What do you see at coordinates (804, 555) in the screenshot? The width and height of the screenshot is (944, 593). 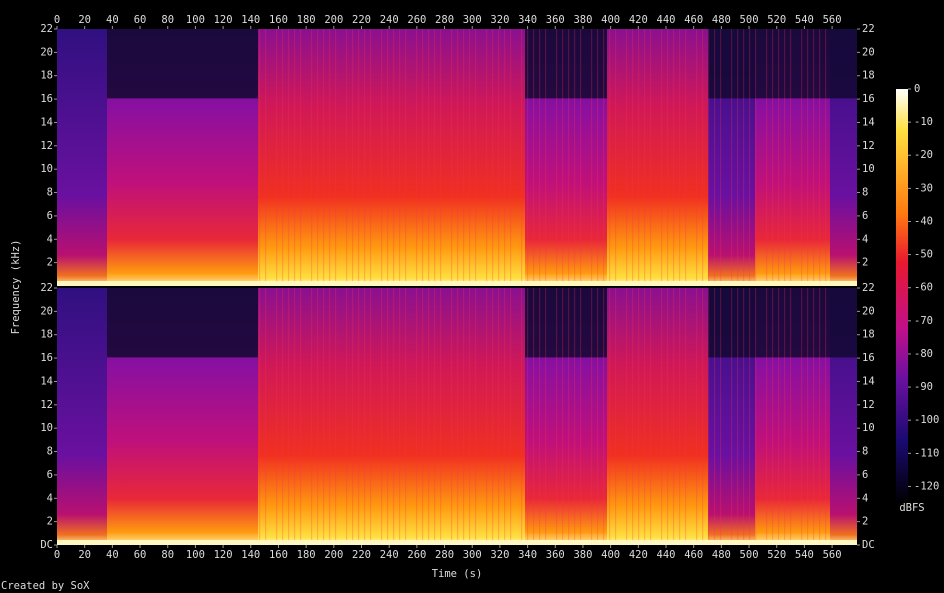 I see `x-tick-label: 540` at bounding box center [804, 555].